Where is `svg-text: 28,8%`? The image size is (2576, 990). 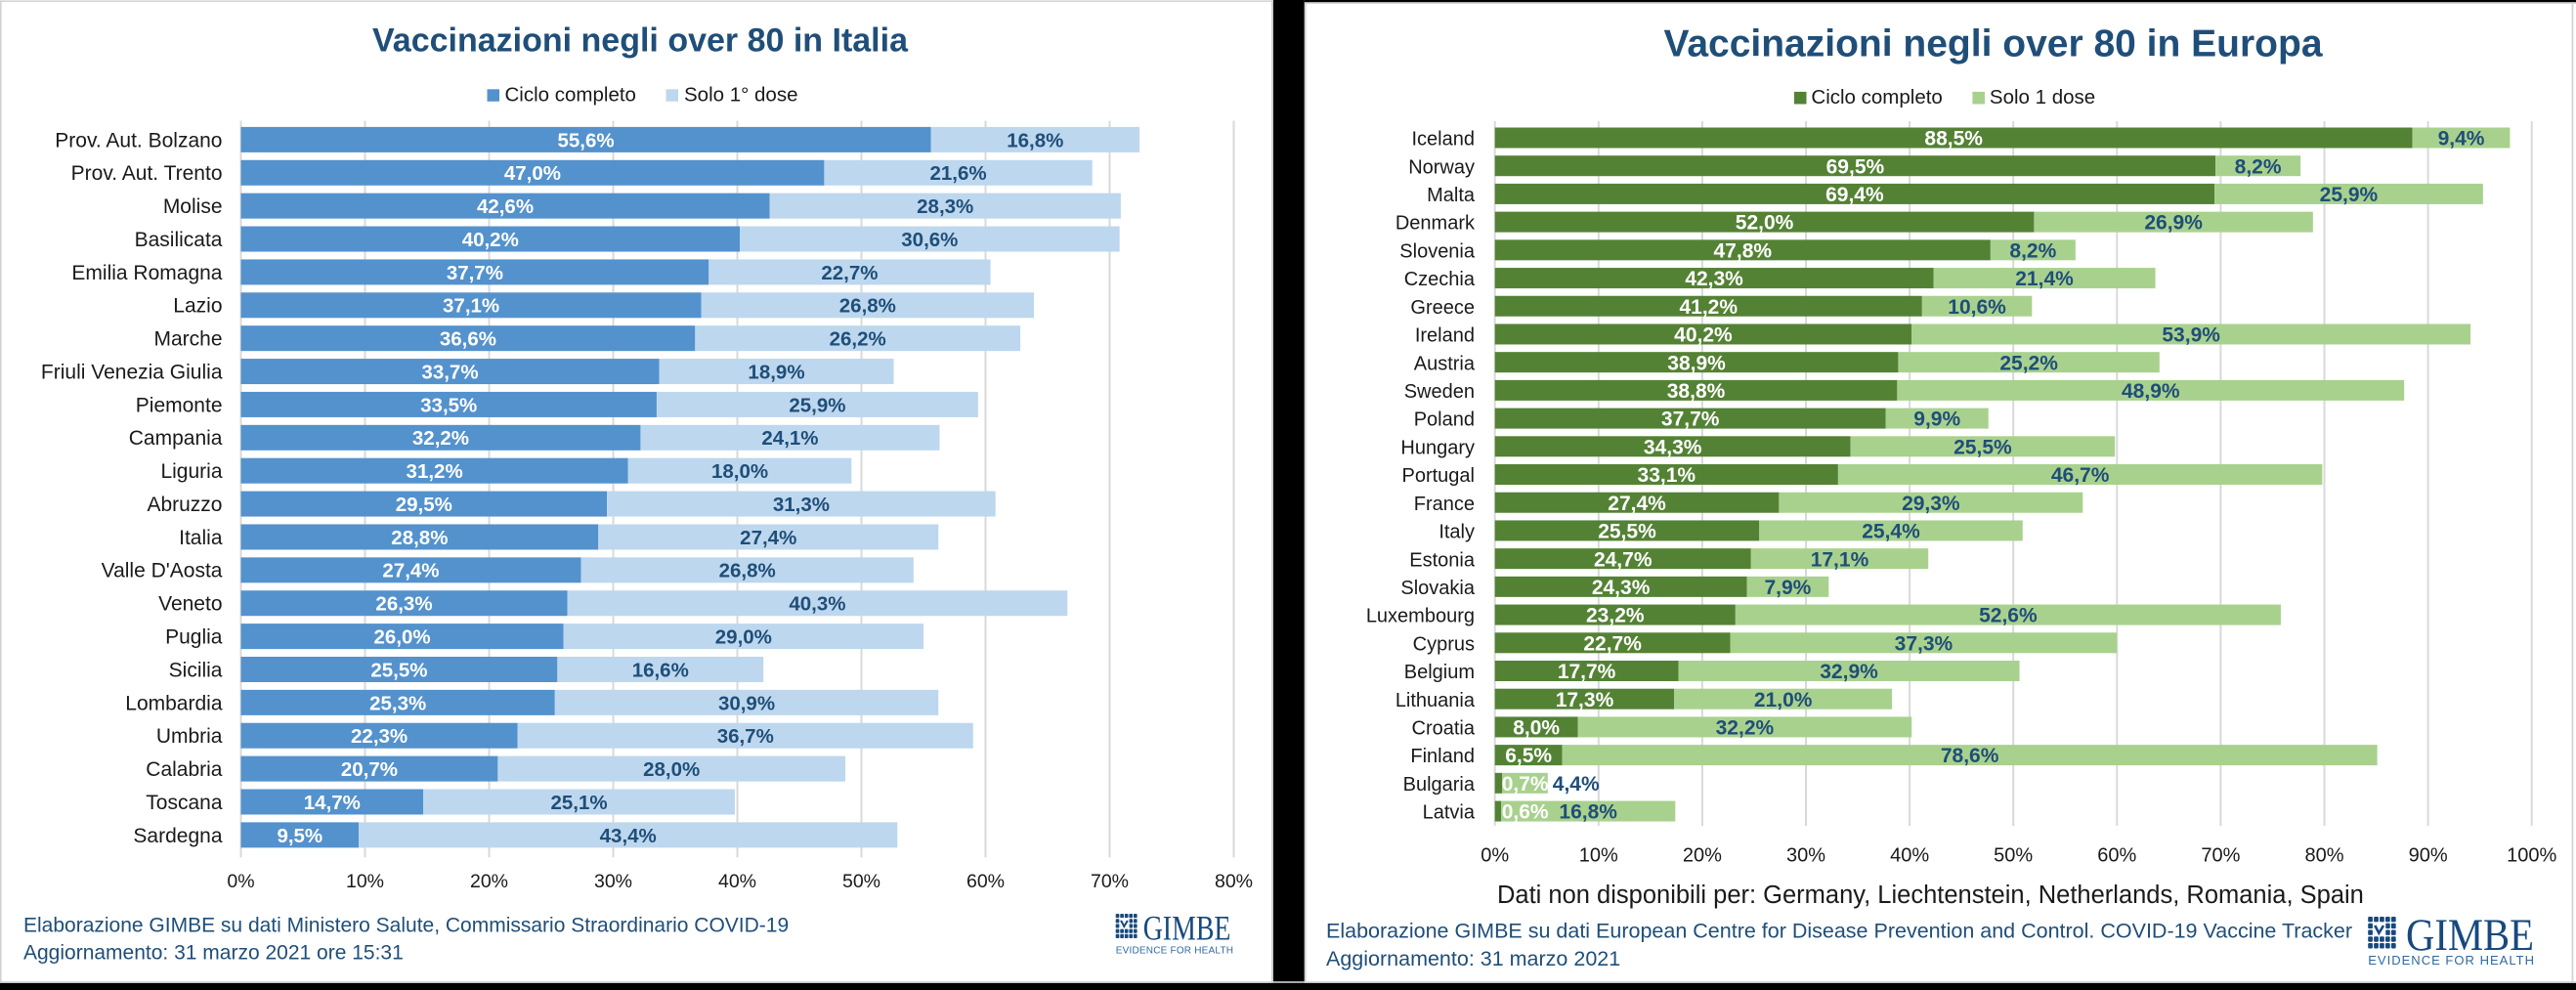 svg-text: 28,8% is located at coordinates (419, 538).